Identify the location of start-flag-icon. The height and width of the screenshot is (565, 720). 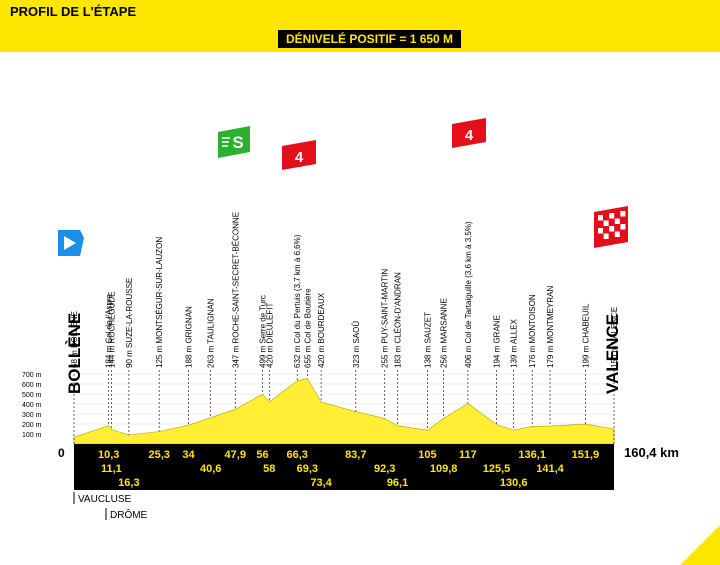
(71, 243).